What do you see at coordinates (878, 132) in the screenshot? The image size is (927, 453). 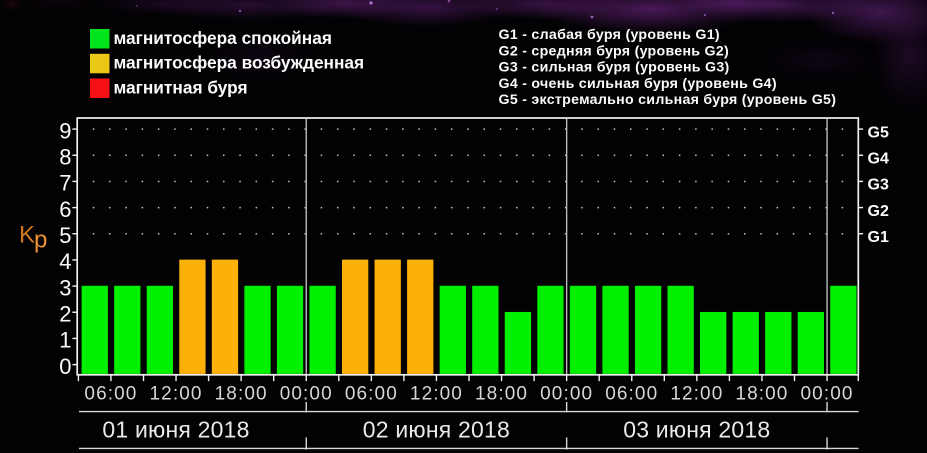 I see `svg-text: G5` at bounding box center [878, 132].